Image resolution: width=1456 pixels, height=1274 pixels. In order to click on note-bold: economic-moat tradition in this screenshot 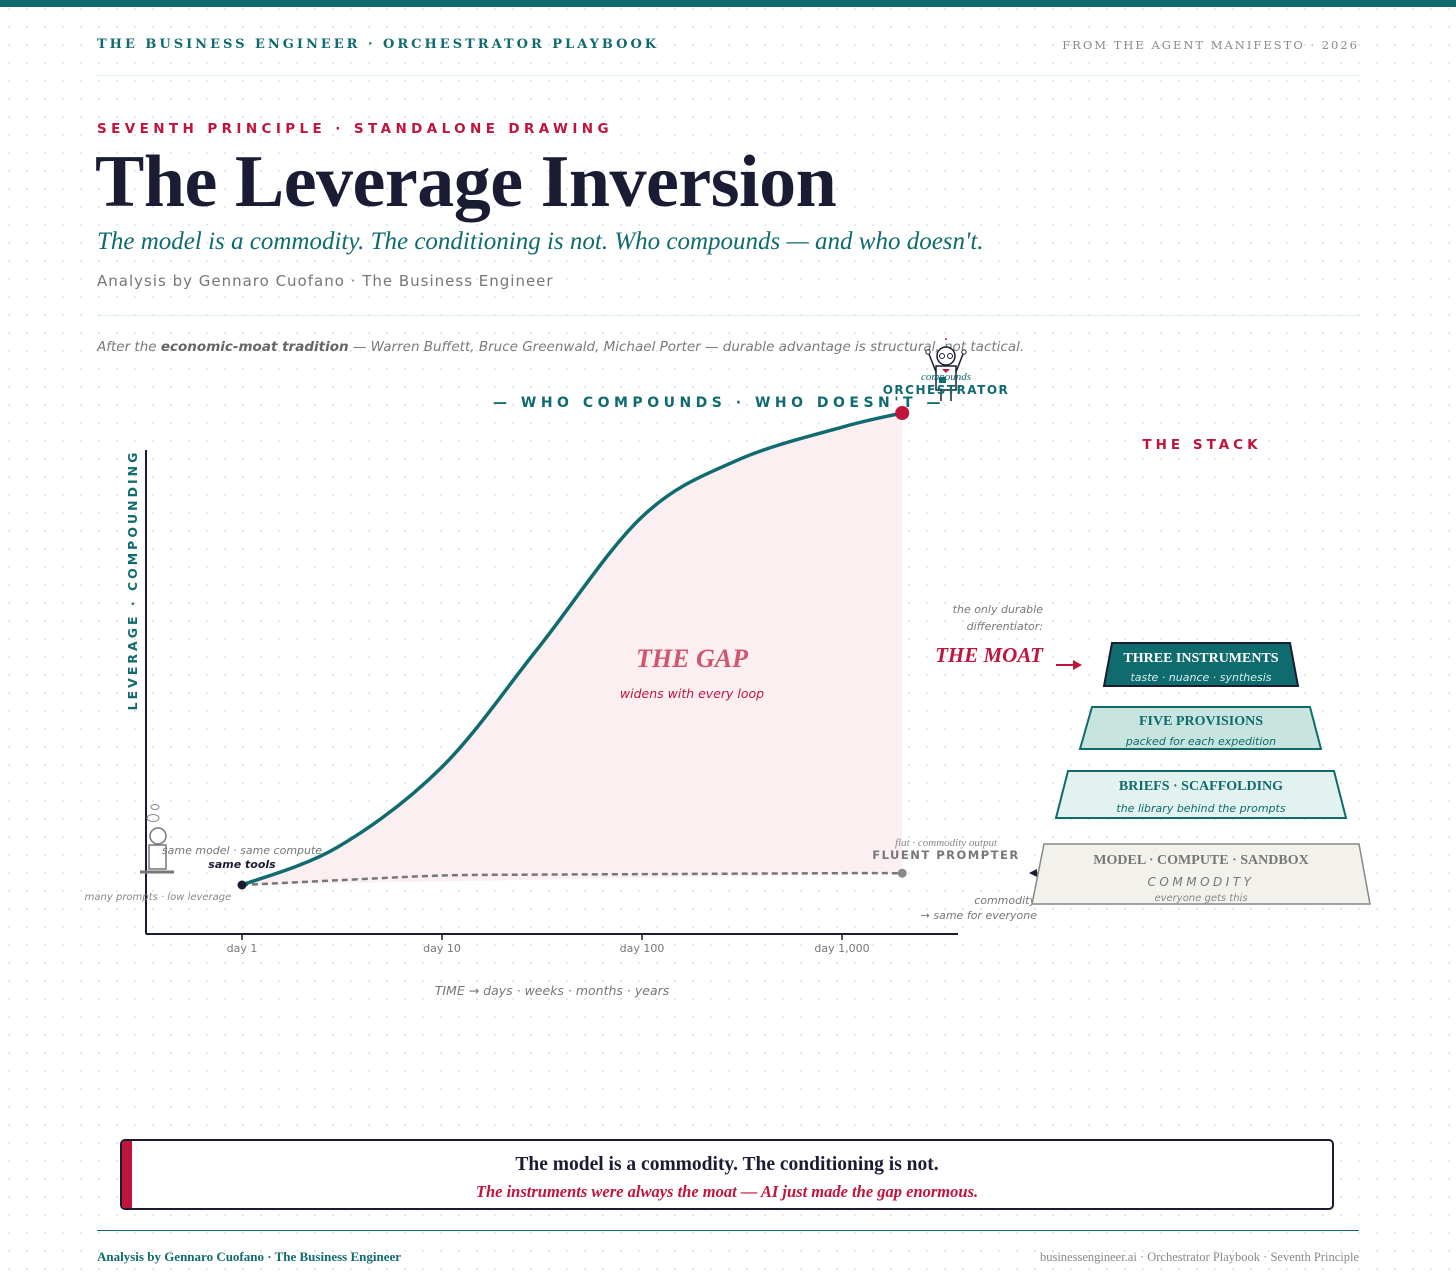, I will do `click(254, 347)`.